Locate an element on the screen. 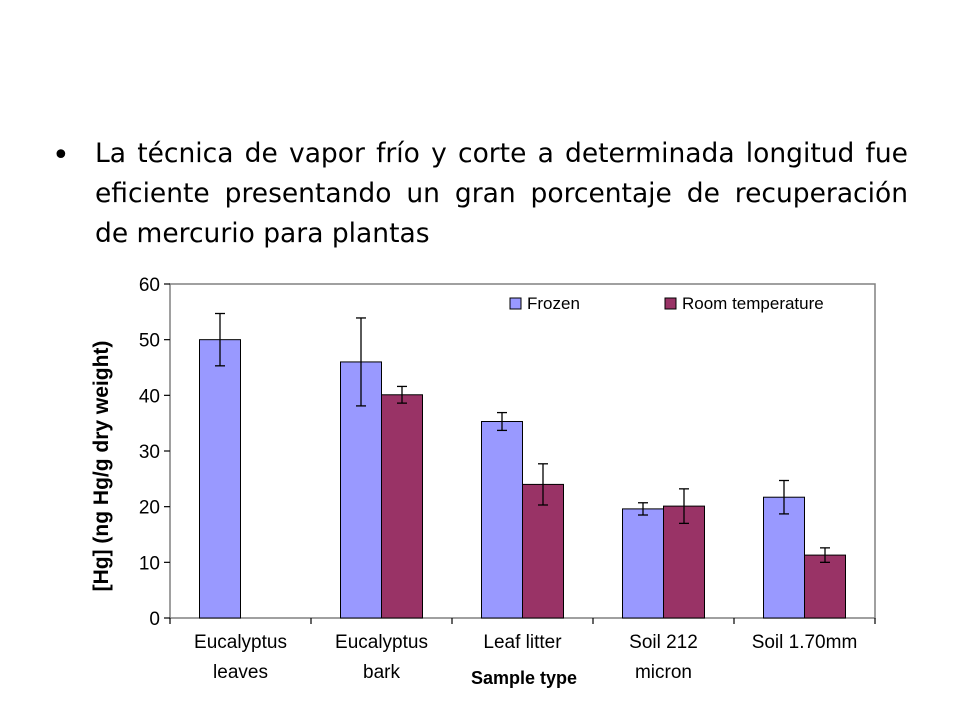 Image resolution: width=960 pixels, height=720 pixels. legend-label-1: Room temperature is located at coordinates (753, 303).